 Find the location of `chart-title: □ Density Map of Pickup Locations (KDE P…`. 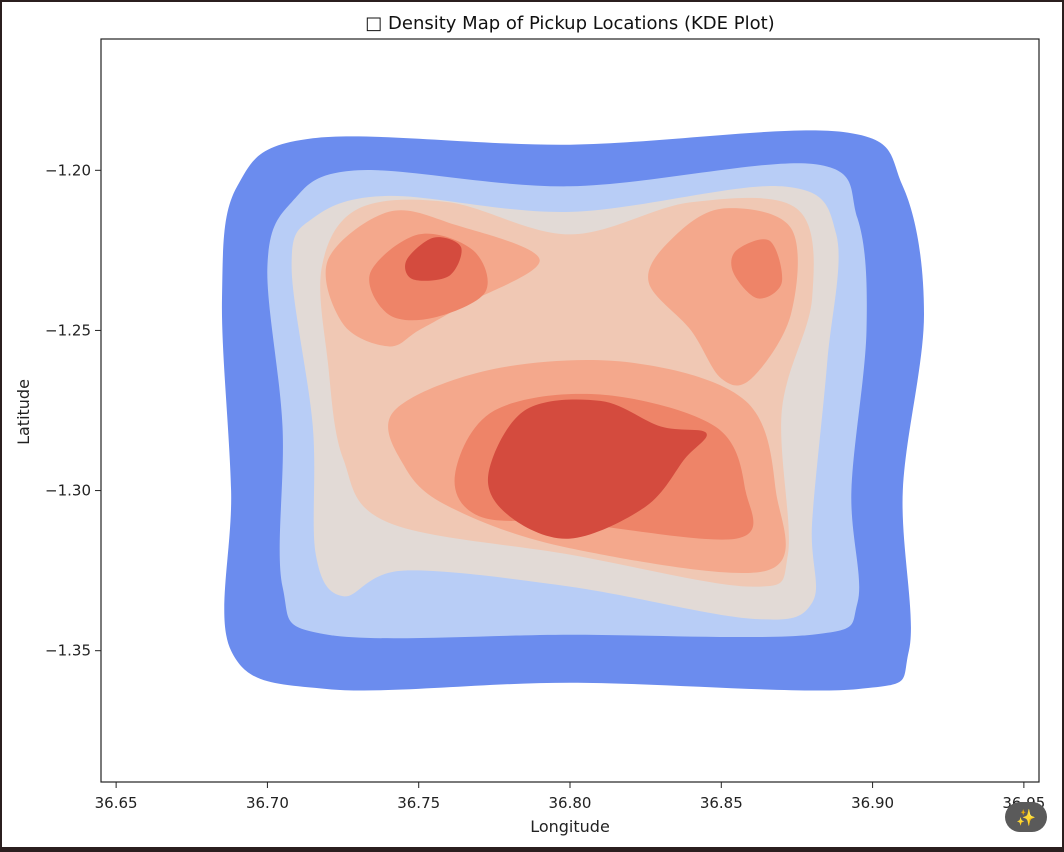

chart-title: □ Density Map of Pickup Locations (KDE P… is located at coordinates (569, 23).